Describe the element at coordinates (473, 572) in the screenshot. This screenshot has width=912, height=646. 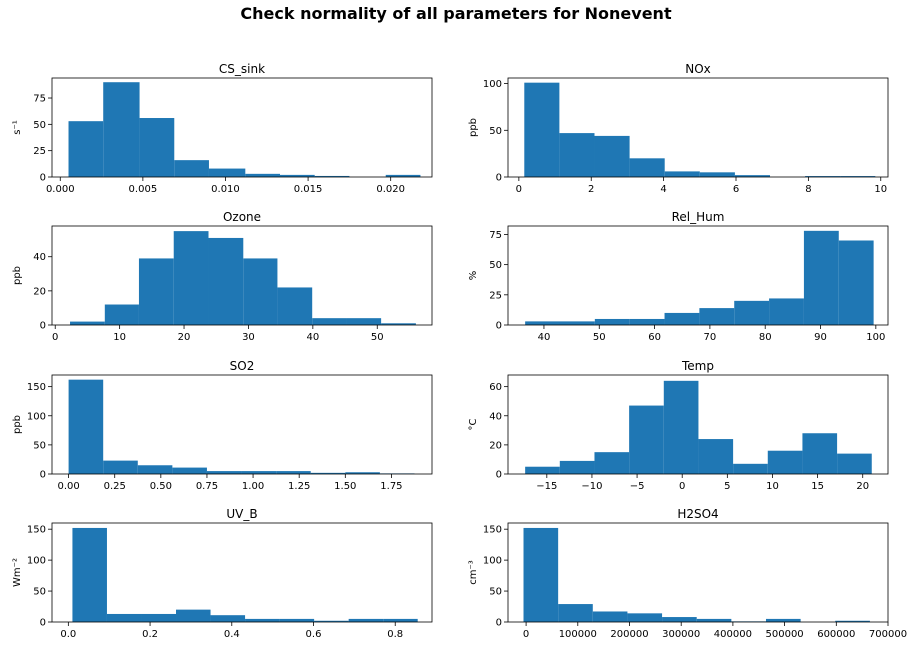
I see `y-axis-label: cm⁻³` at that location.